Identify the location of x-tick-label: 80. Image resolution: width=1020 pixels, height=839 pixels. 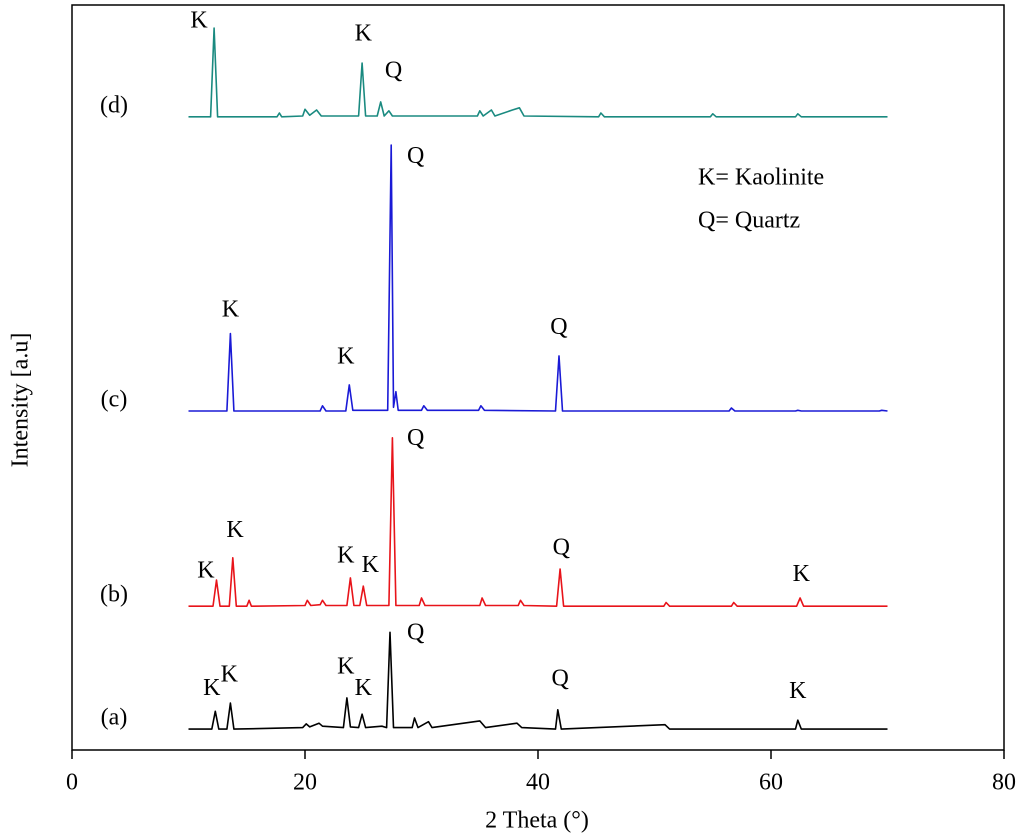
(1004, 783).